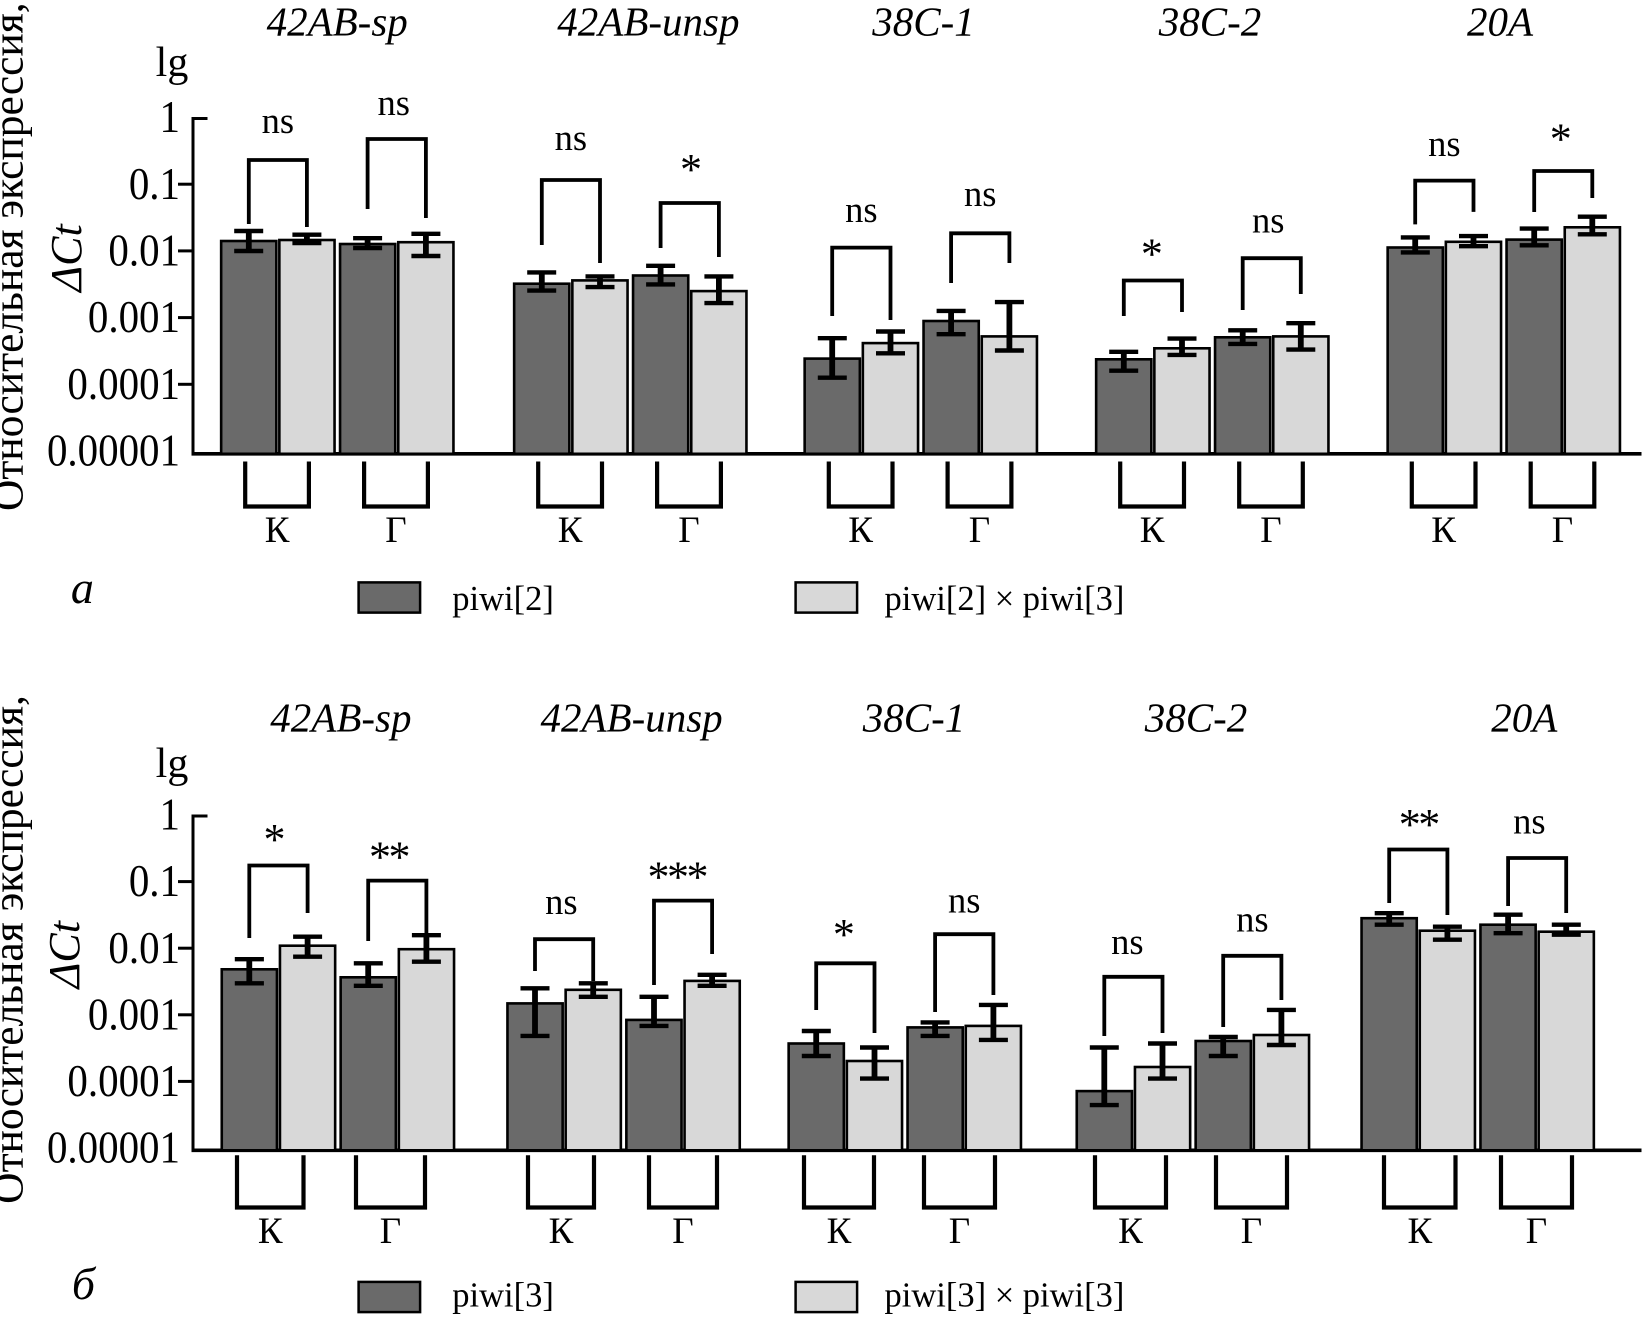 The height and width of the screenshot is (1323, 1643). What do you see at coordinates (503, 599) in the screenshot?
I see `svg-text: piwi[2]` at bounding box center [503, 599].